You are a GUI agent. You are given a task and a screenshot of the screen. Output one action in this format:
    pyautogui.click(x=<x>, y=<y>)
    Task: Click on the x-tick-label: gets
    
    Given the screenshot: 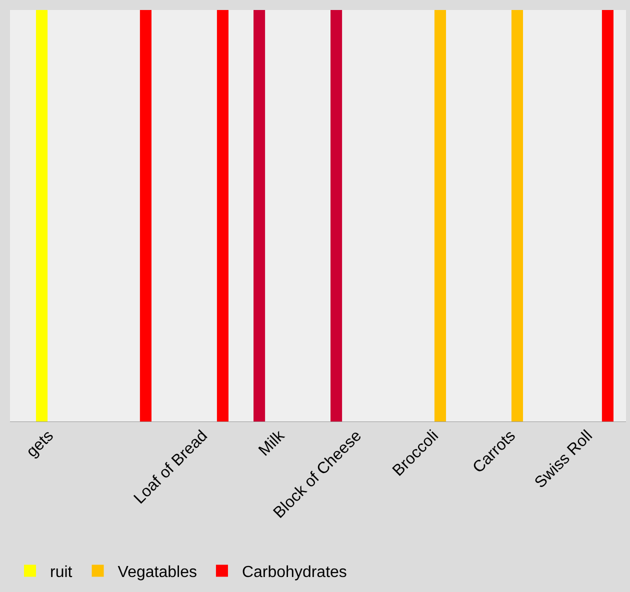 What is the action you would take?
    pyautogui.click(x=40, y=444)
    